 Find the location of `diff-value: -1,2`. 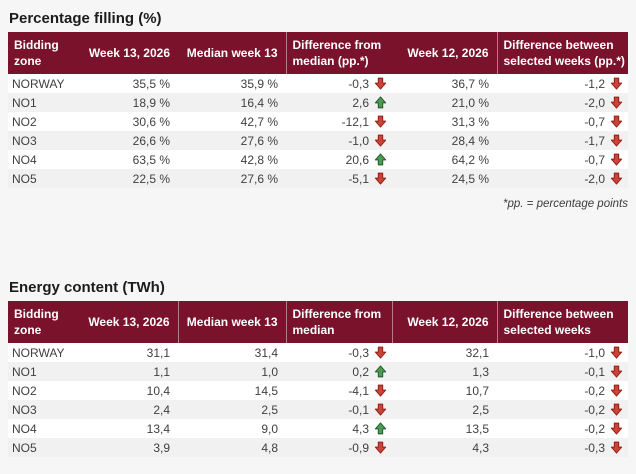

diff-value: -1,2 is located at coordinates (594, 83).